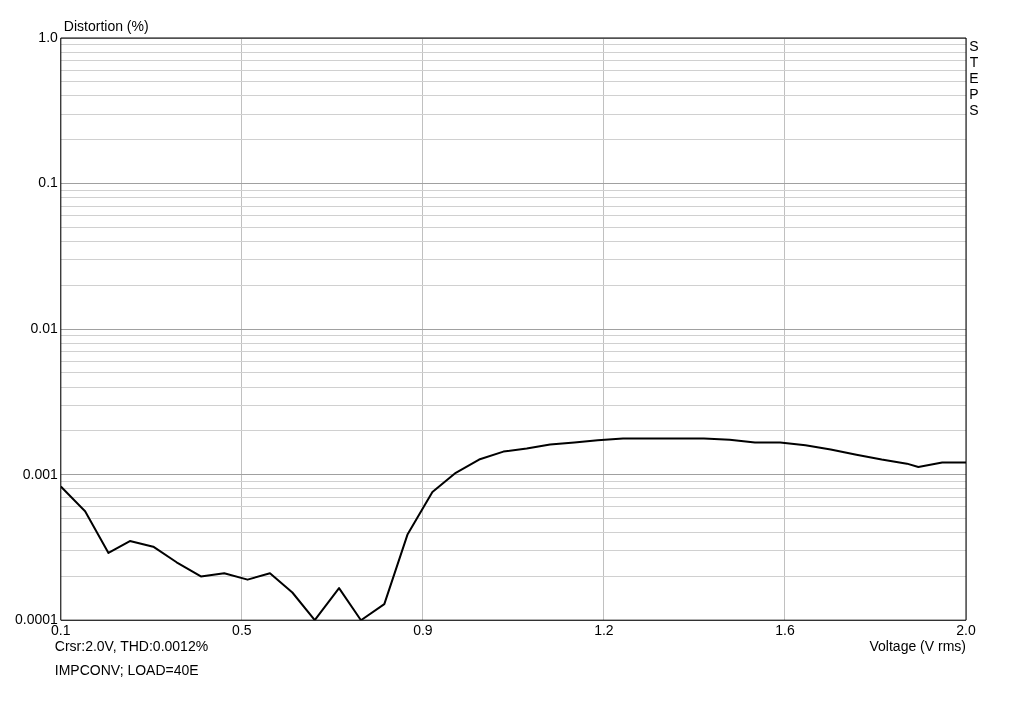  Describe the element at coordinates (917, 646) in the screenshot. I see `x-axis-title: Voltage (V rms)` at that location.